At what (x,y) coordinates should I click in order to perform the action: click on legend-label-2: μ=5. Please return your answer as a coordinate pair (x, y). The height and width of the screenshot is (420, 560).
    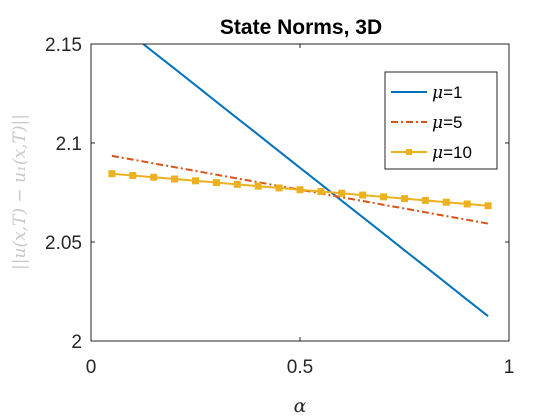
    Looking at the image, I should click on (447, 123).